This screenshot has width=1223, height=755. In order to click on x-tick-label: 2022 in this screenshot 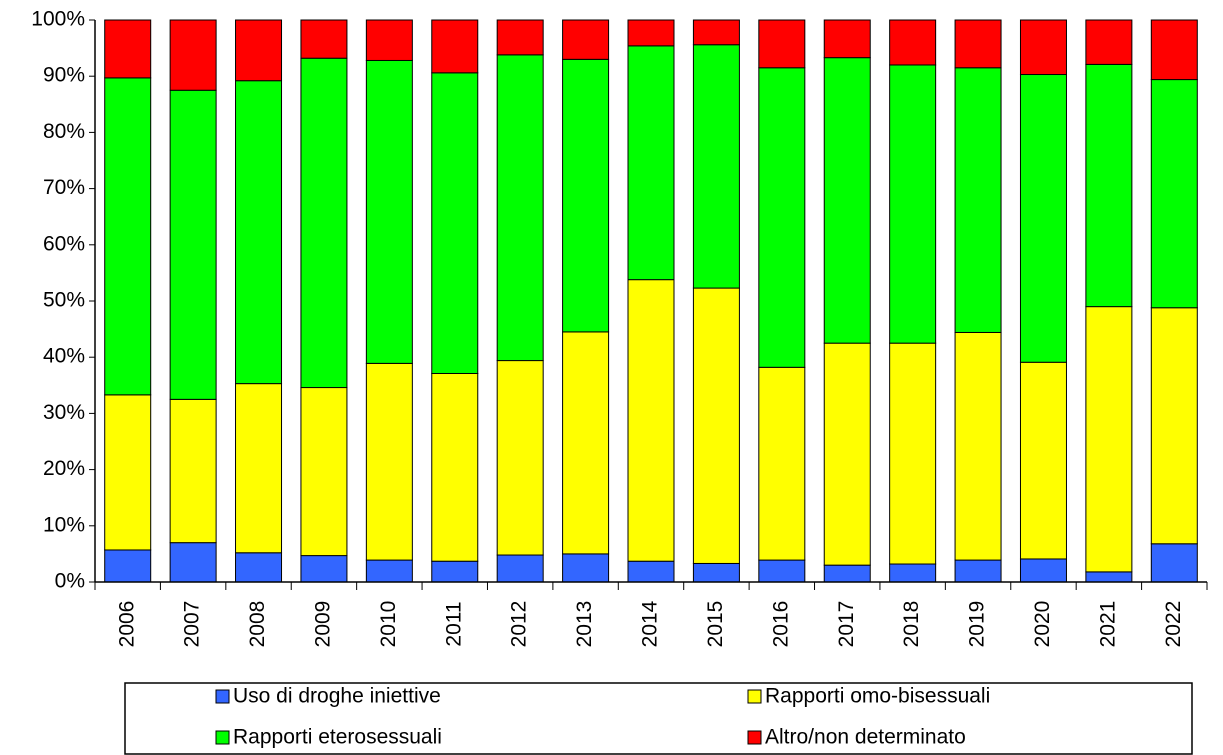, I will do `click(1173, 624)`.